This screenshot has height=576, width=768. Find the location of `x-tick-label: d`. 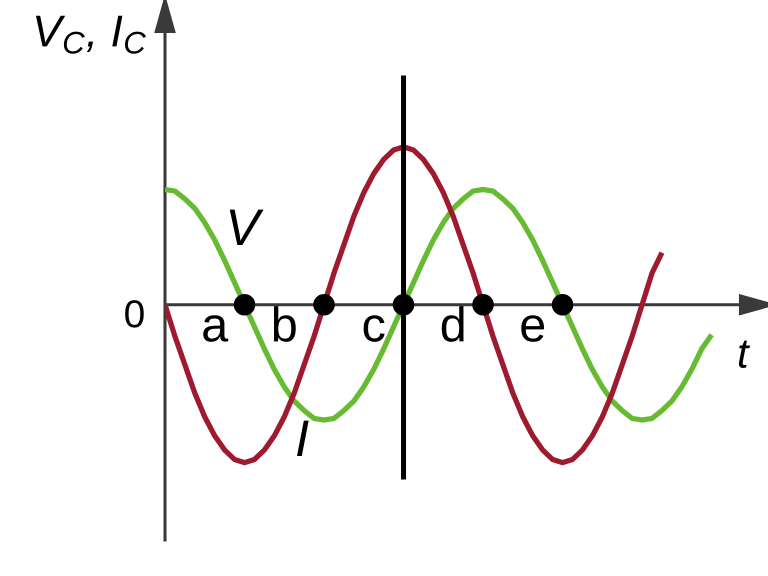

x-tick-label: d is located at coordinates (453, 324).